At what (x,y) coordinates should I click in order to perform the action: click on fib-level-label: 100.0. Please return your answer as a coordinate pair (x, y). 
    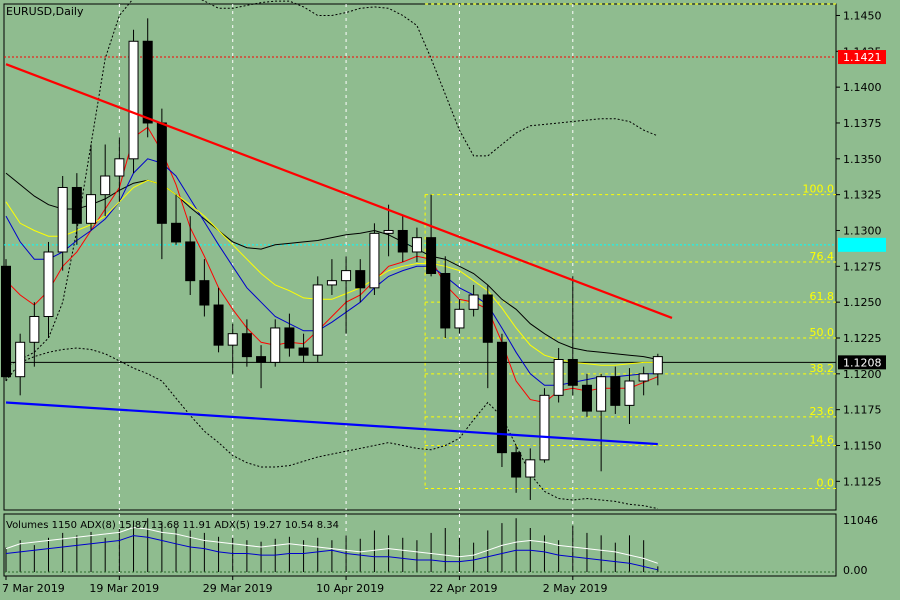
    Looking at the image, I should click on (819, 189).